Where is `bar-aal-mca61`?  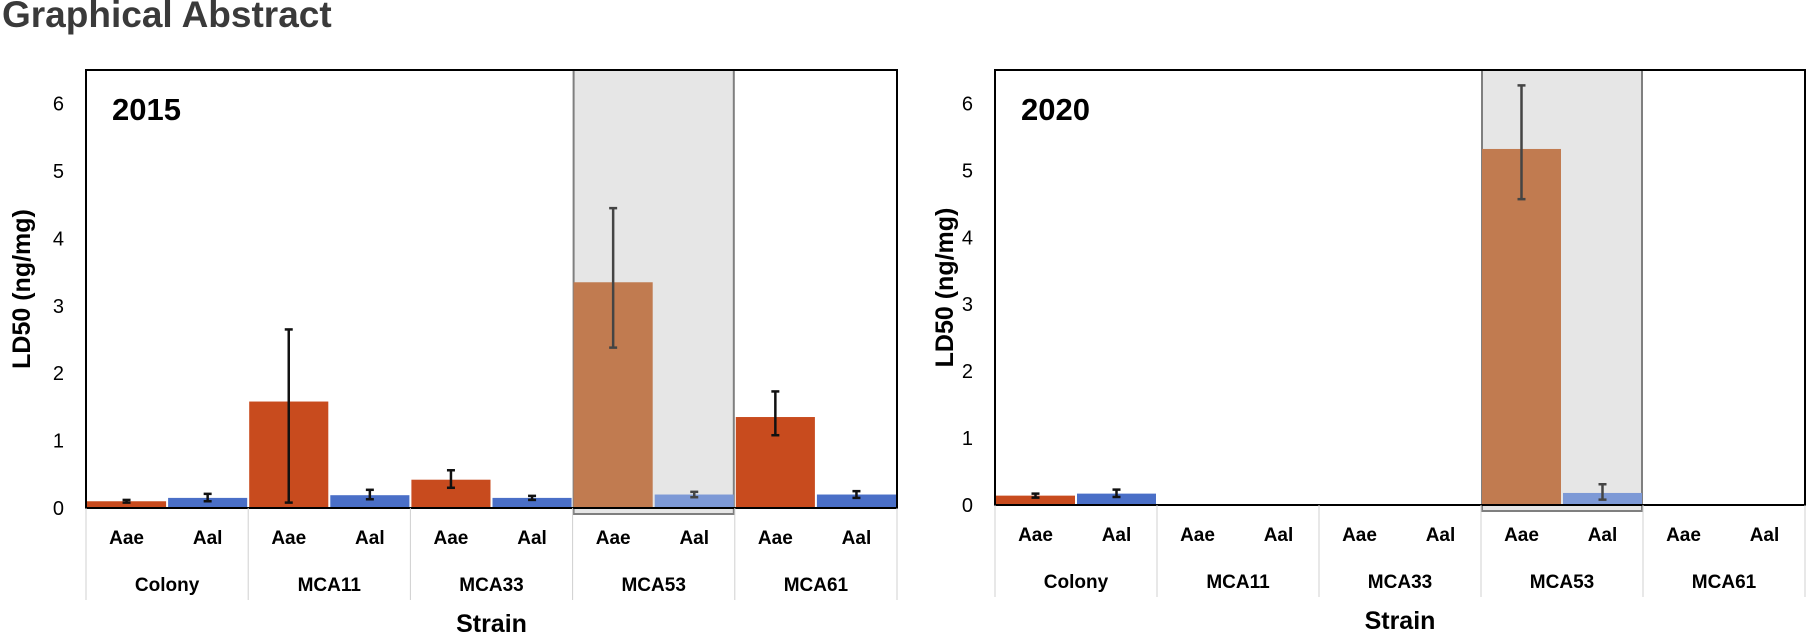
bar-aal-mca61 is located at coordinates (856, 501).